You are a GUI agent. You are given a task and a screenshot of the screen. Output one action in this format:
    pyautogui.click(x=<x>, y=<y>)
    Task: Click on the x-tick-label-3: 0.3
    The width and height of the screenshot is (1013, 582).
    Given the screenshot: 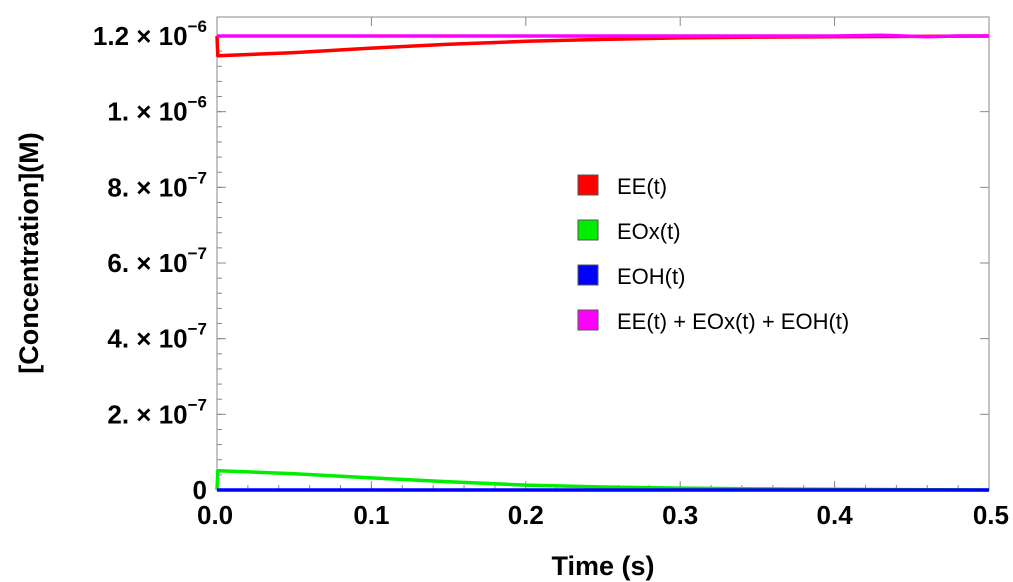 What is the action you would take?
    pyautogui.click(x=680, y=515)
    